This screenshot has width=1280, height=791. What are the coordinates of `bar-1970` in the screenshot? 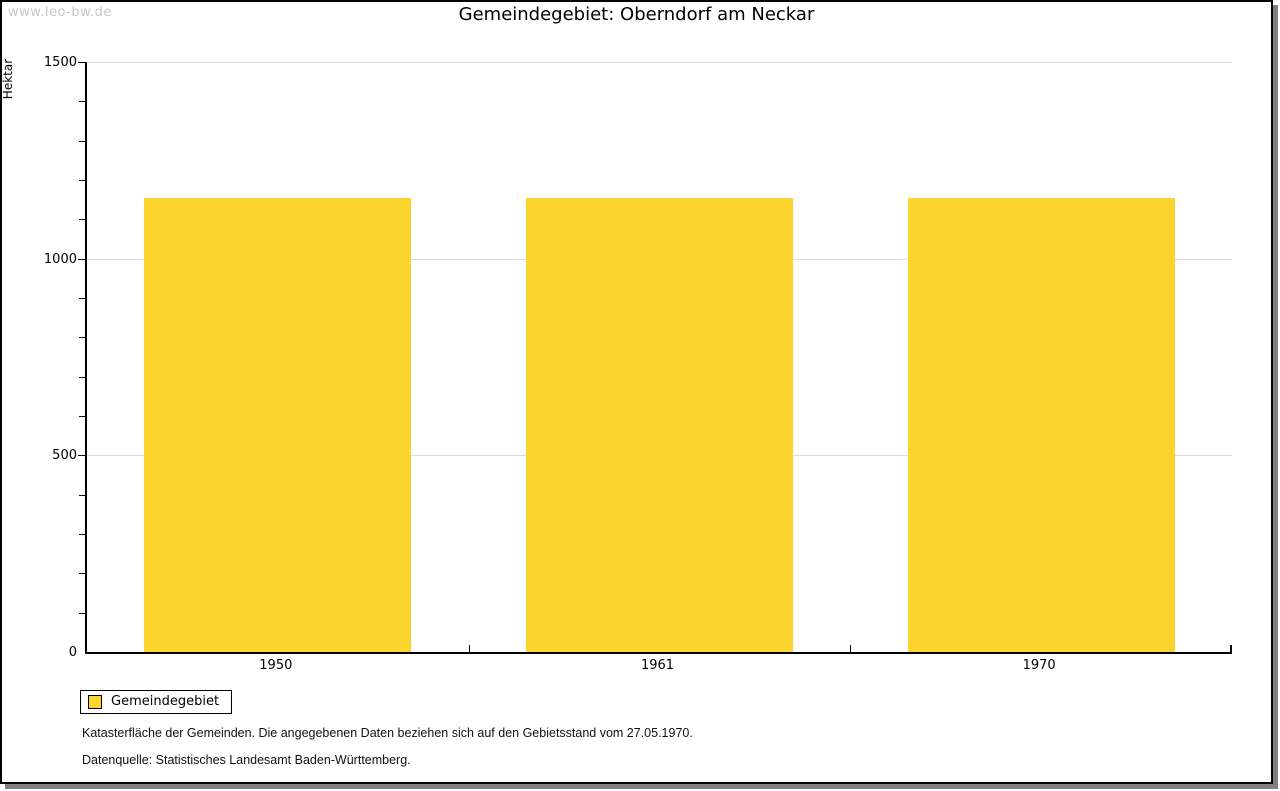 It's located at (1041, 424).